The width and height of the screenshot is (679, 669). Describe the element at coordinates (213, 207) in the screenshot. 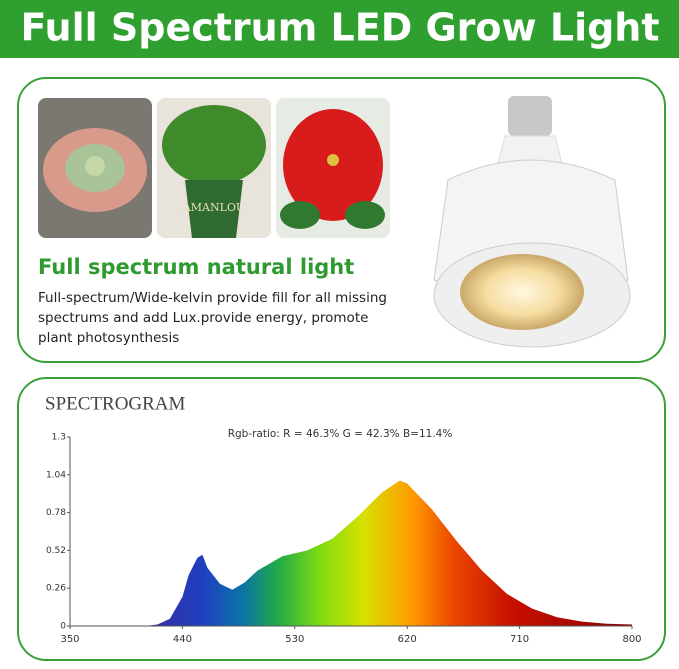

I see `pot-label: AMANLOU` at that location.